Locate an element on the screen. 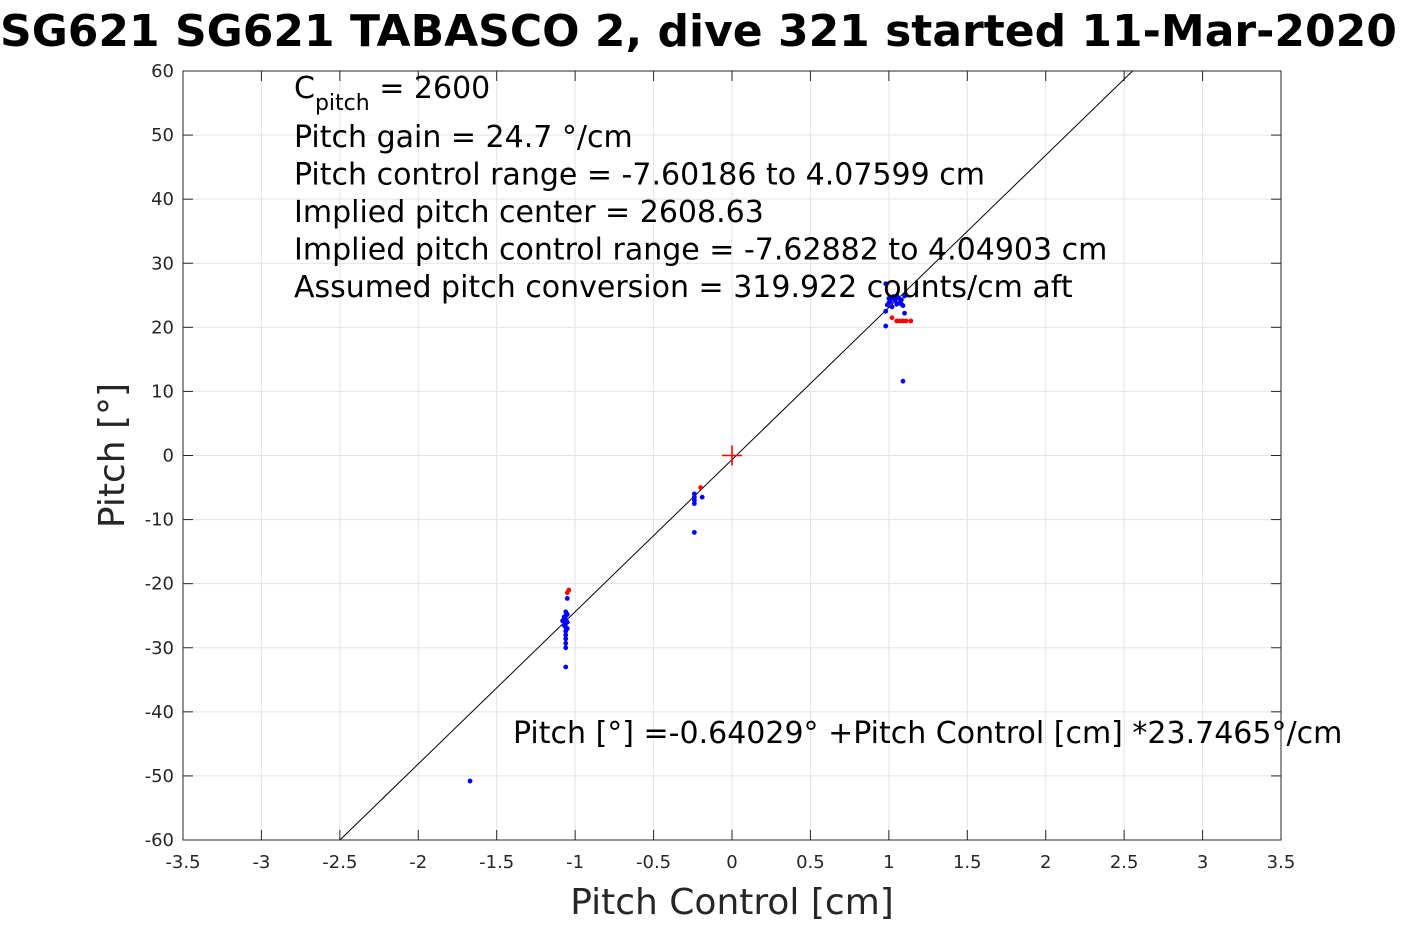 The image size is (1417, 945). y-tick-label-6: 0 is located at coordinates (168, 456).